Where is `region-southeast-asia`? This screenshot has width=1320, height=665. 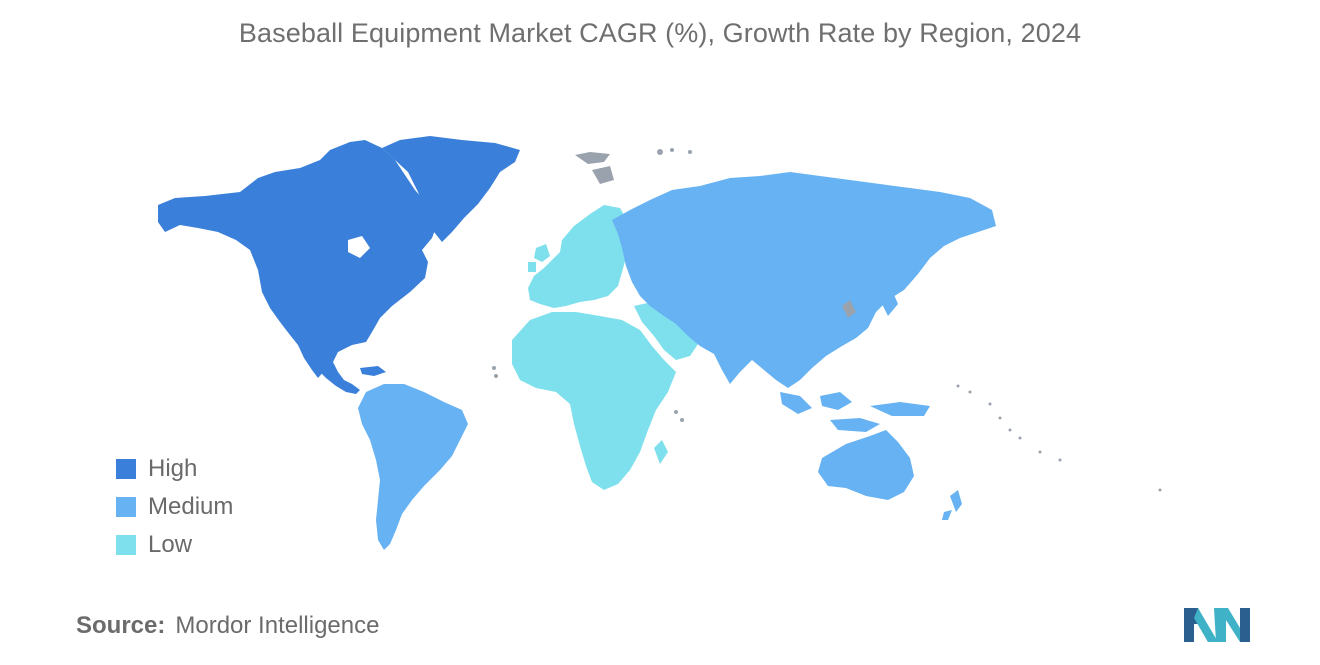
region-southeast-asia is located at coordinates (855, 412).